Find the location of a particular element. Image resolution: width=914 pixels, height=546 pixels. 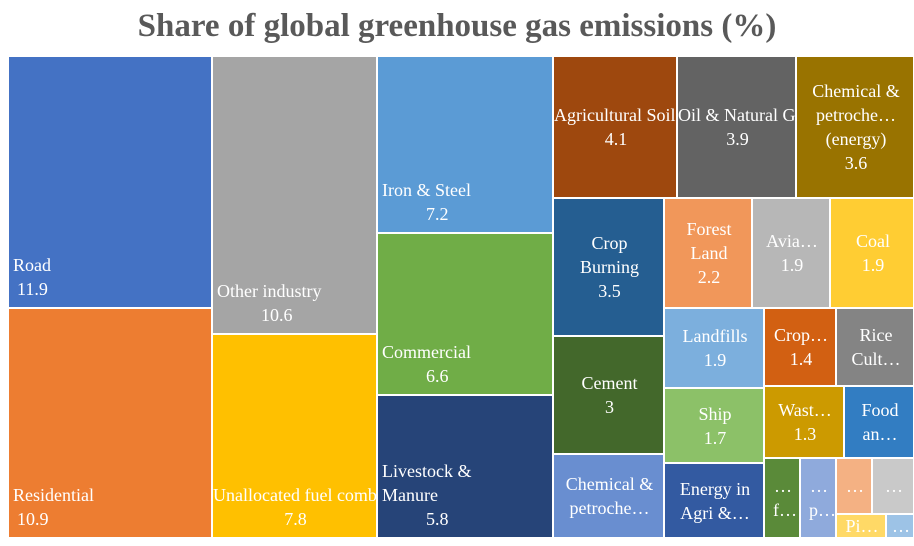

tile-label: Livestock & Manure 5.8 is located at coordinates (442, 495).